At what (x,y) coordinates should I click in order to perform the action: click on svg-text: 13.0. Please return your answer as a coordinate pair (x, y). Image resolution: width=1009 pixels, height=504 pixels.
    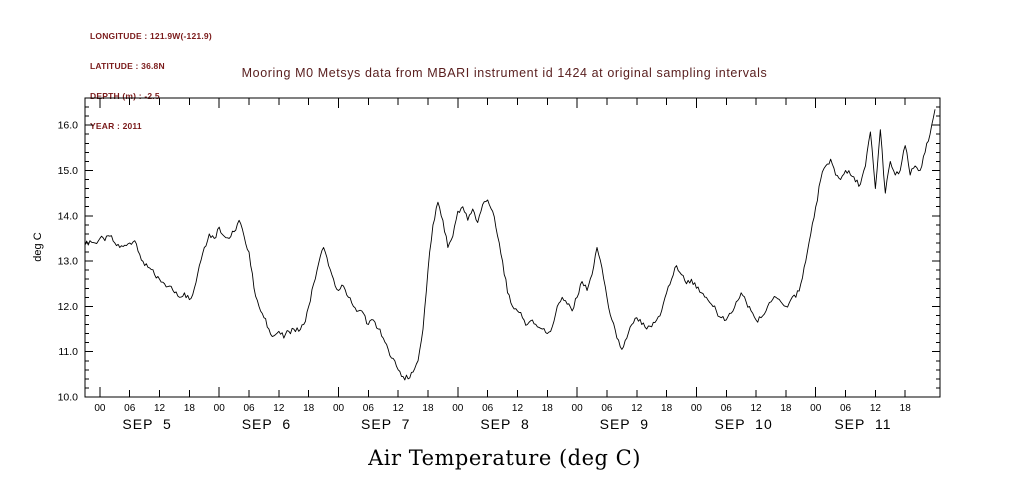
    Looking at the image, I should click on (68, 262).